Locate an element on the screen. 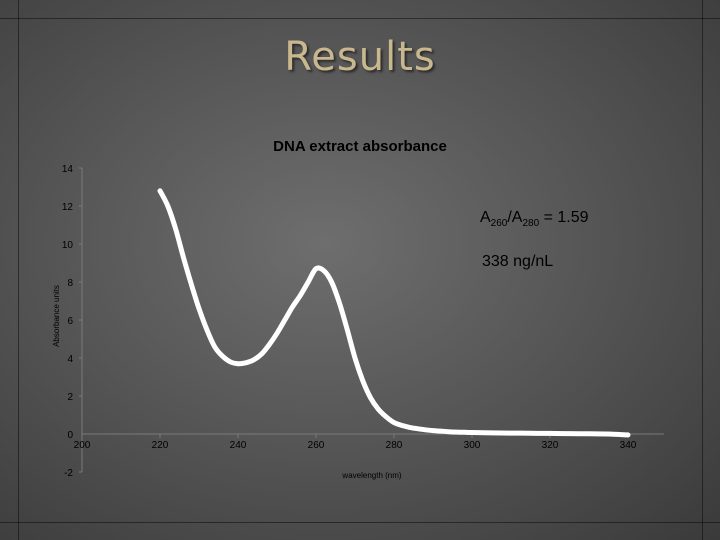  x-tick-label: 240 is located at coordinates (238, 445).